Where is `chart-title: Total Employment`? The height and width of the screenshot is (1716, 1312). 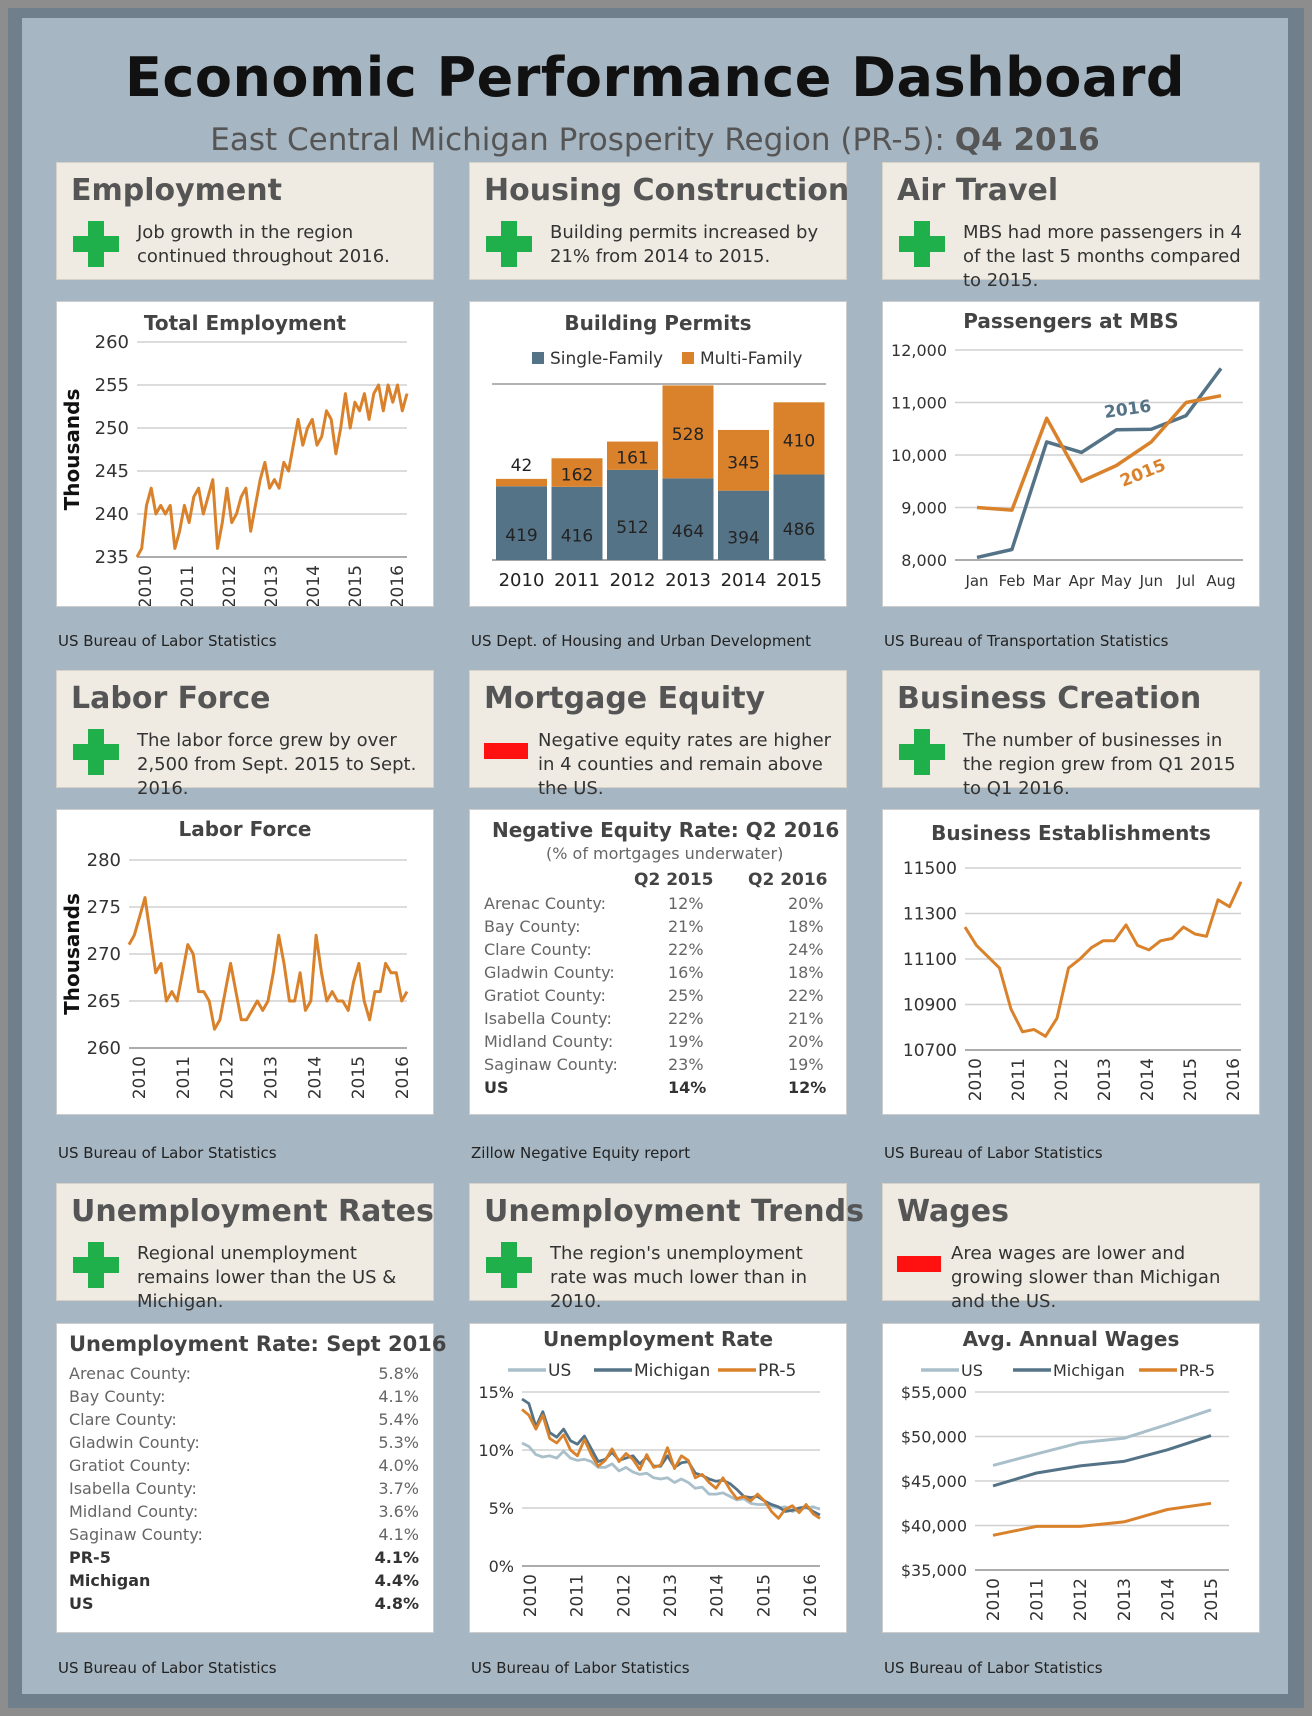 chart-title: Total Employment is located at coordinates (245, 323).